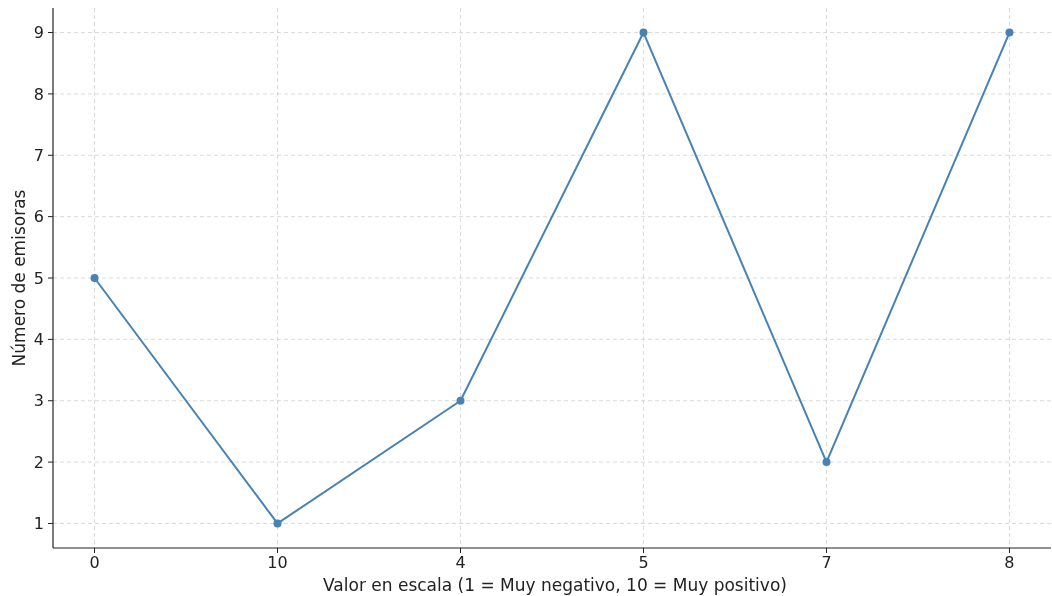 This screenshot has height=596, width=1052. Describe the element at coordinates (277, 562) in the screenshot. I see `x-tick-label: 10` at that location.